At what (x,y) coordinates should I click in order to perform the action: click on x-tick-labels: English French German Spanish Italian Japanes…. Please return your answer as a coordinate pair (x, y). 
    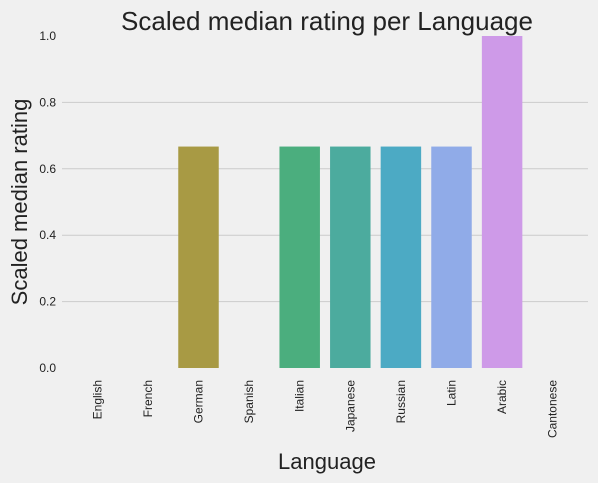
    Looking at the image, I should click on (324, 409).